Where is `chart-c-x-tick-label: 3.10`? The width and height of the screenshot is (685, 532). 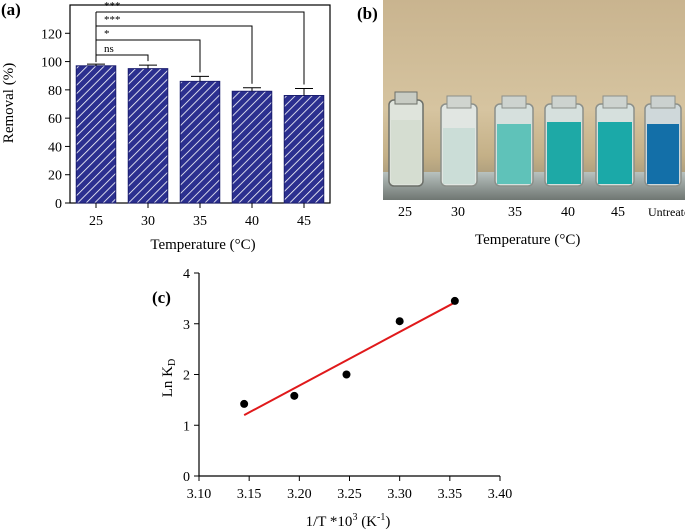
chart-c-x-tick-label: 3.10 is located at coordinates (199, 494).